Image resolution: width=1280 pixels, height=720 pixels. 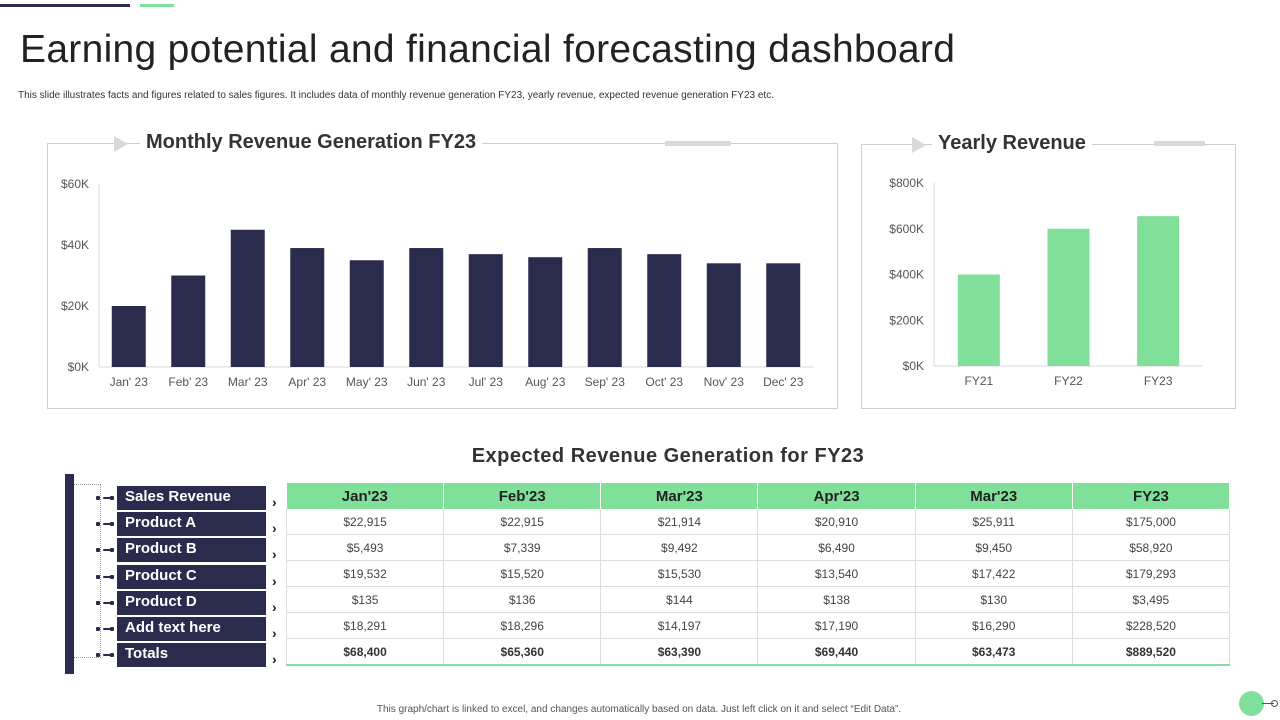 I want to click on table-cell: $65,360, so click(x=522, y=652).